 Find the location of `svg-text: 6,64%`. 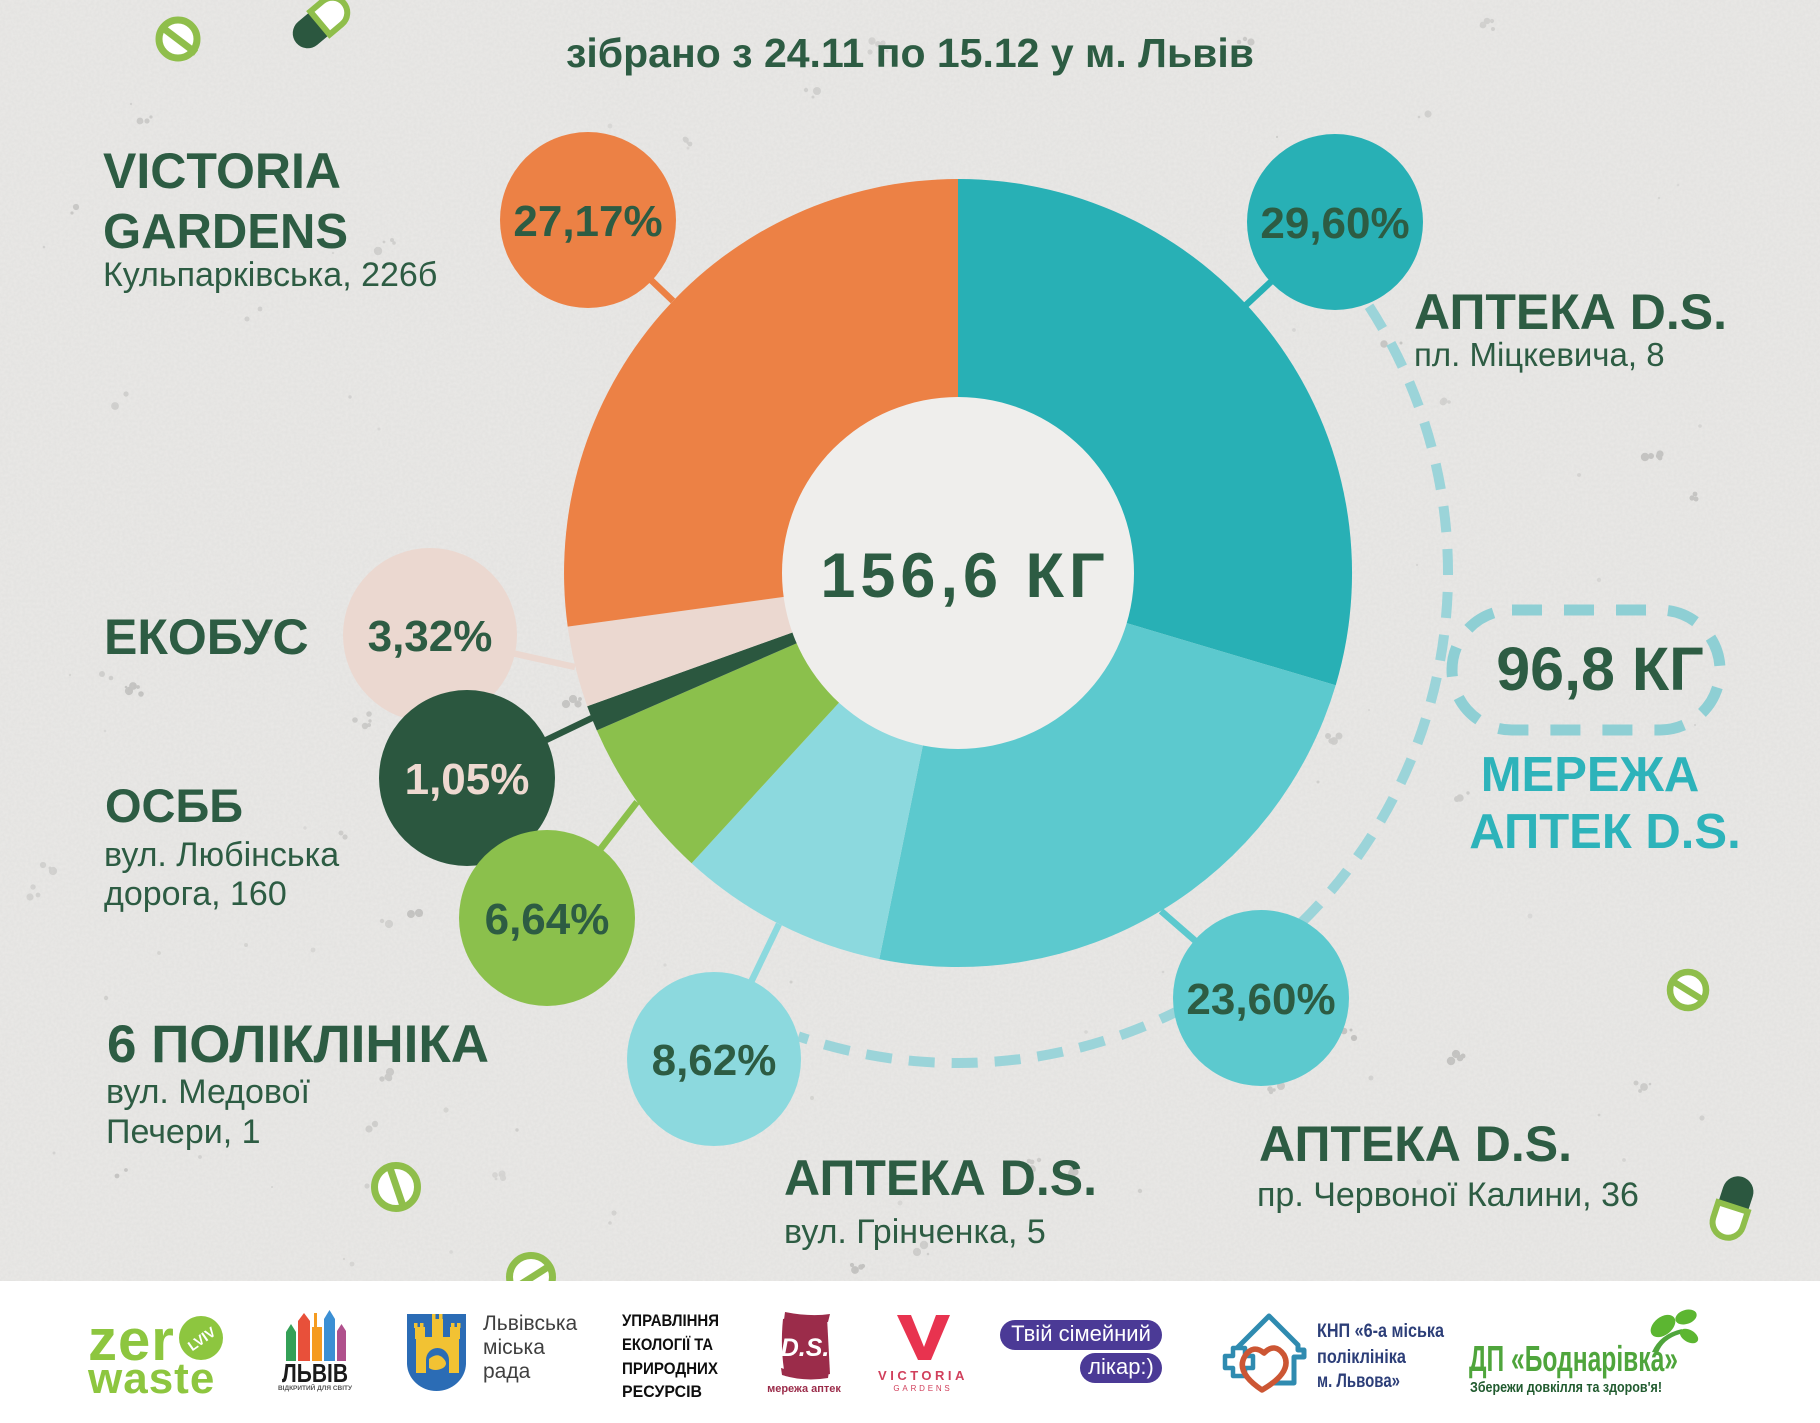

svg-text: 6,64% is located at coordinates (547, 919).